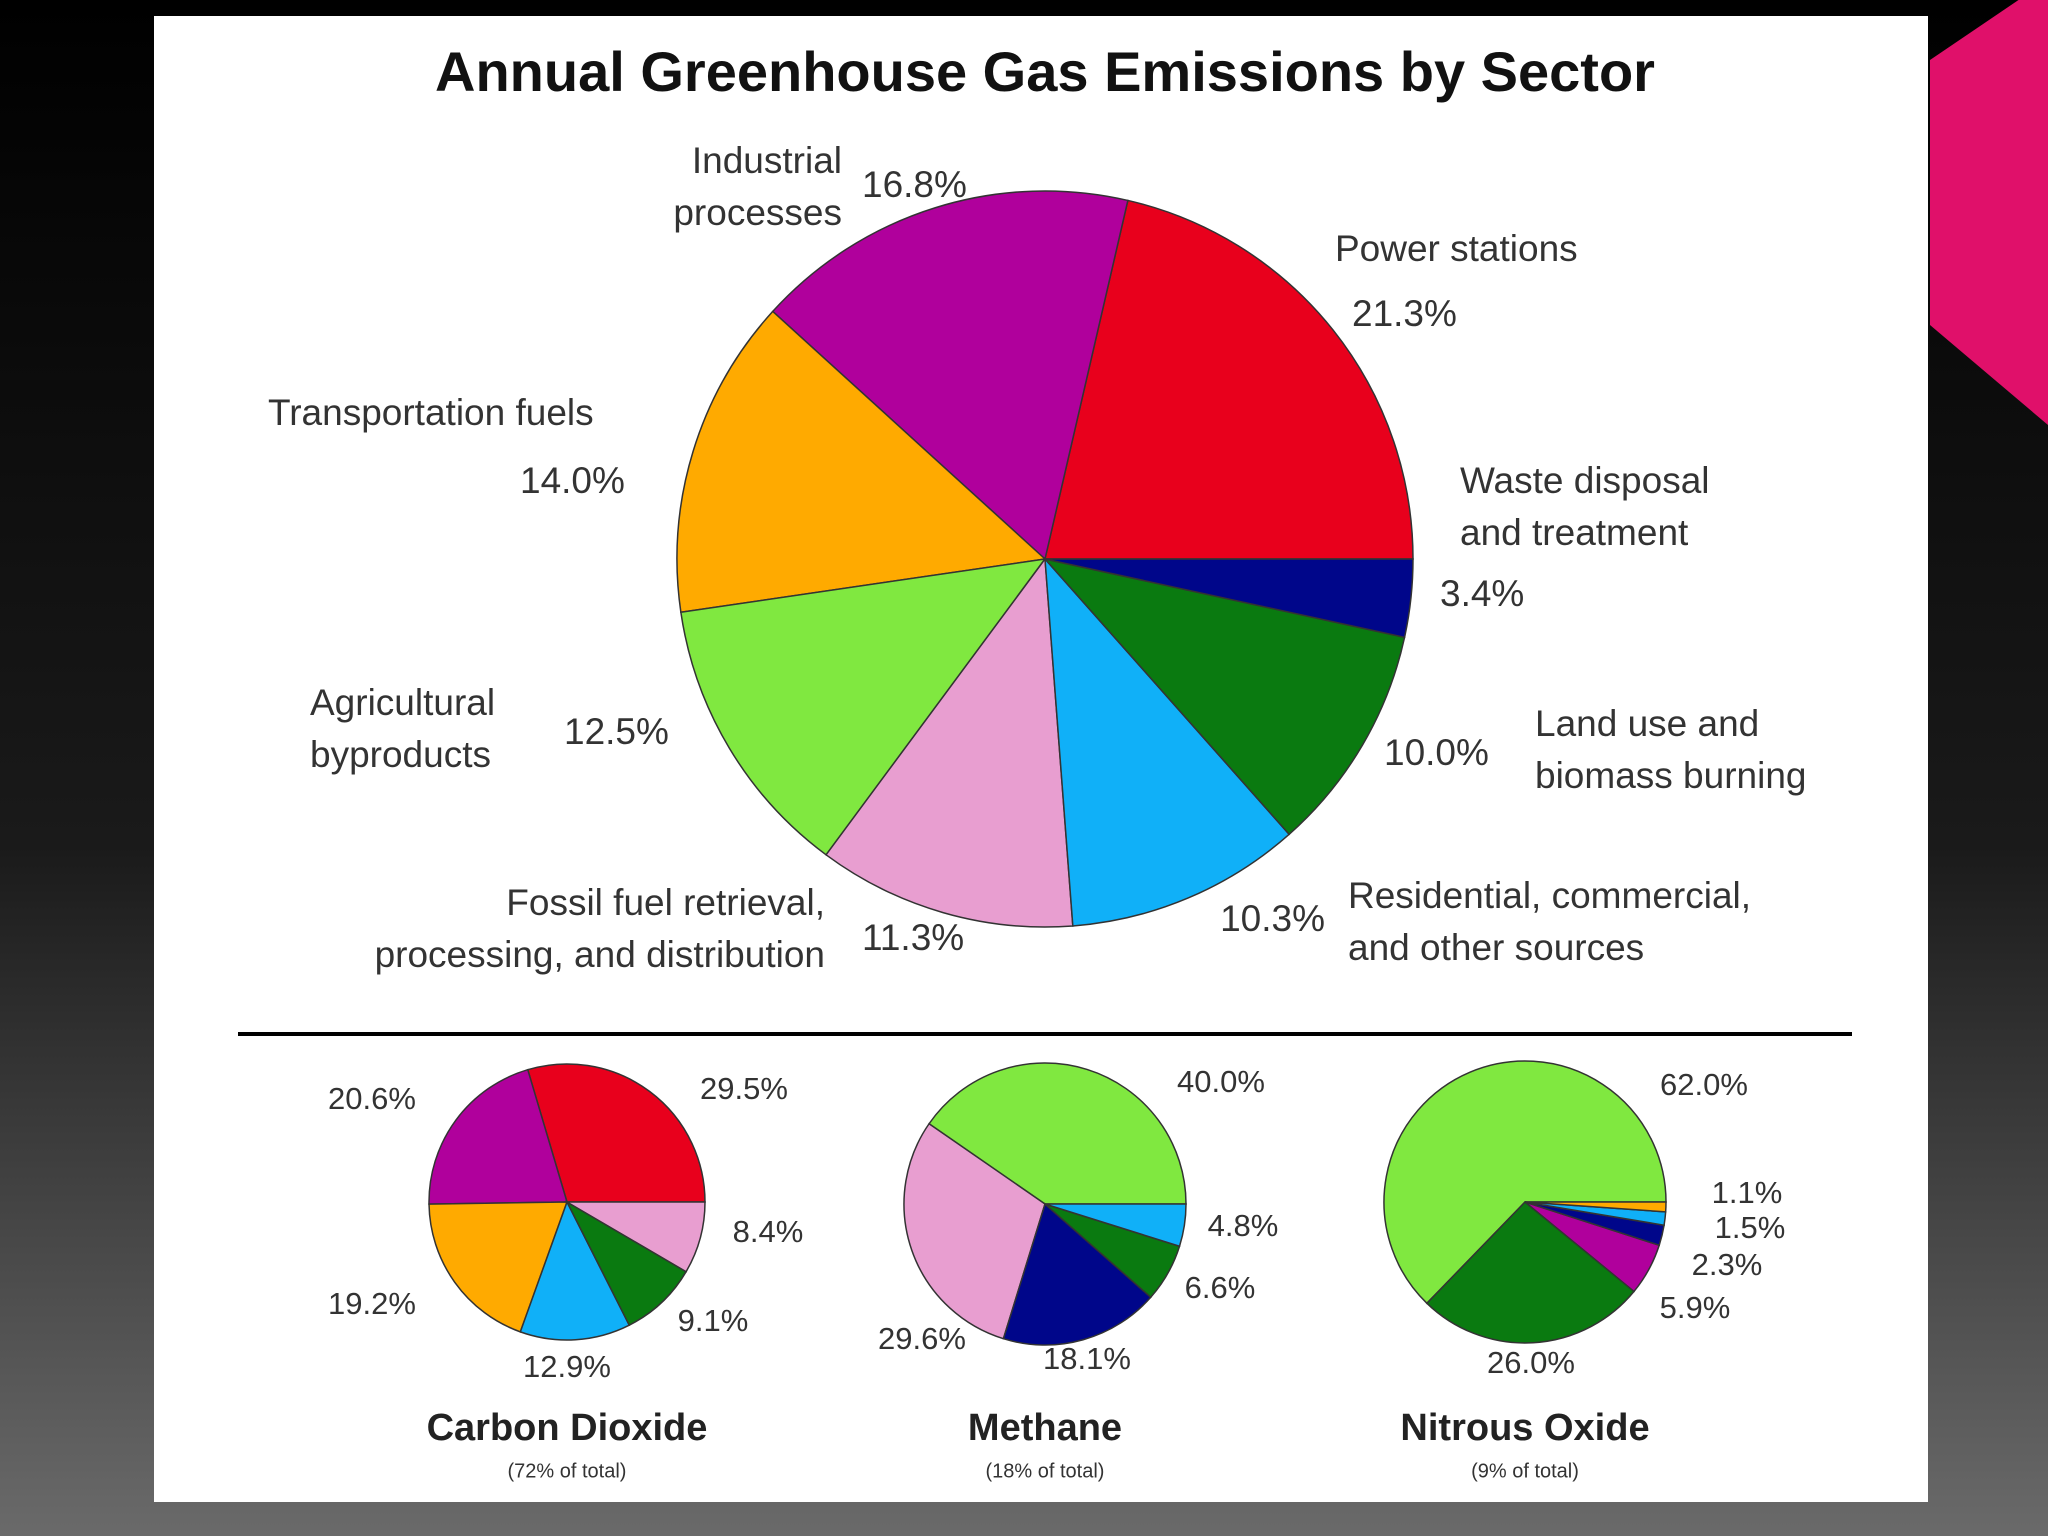 Image resolution: width=2048 pixels, height=1536 pixels. What do you see at coordinates (1436, 752) in the screenshot?
I see `value-label: 10.0%` at bounding box center [1436, 752].